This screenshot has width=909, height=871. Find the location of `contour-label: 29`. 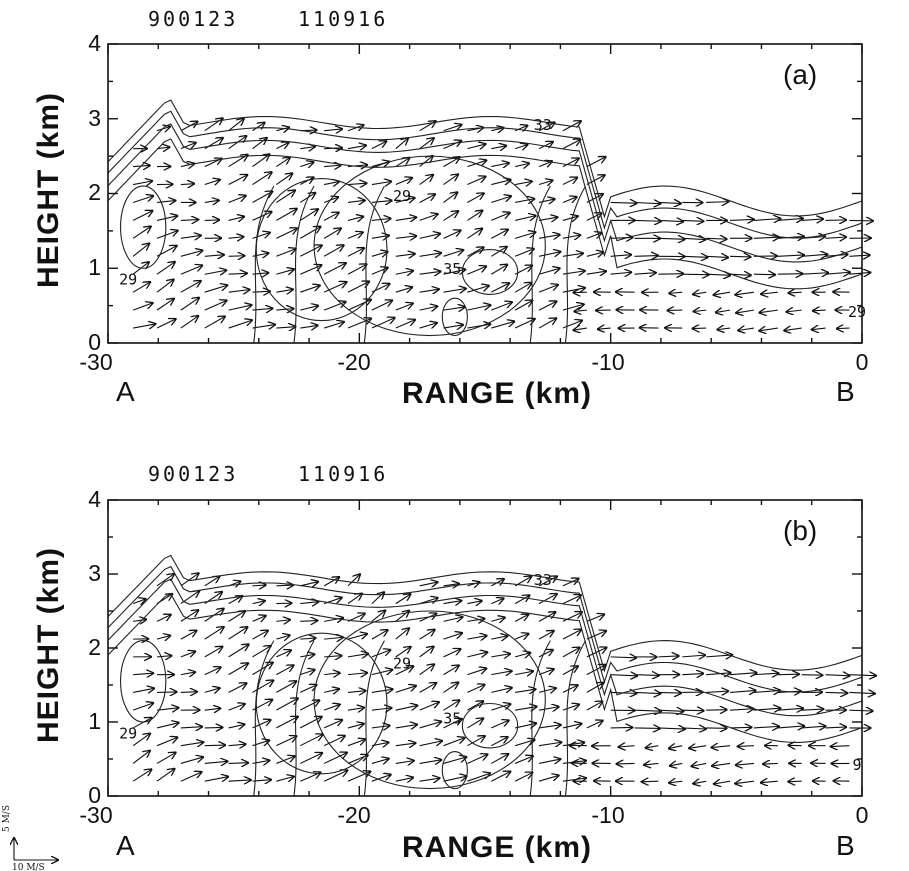

contour-label: 29 is located at coordinates (402, 196).